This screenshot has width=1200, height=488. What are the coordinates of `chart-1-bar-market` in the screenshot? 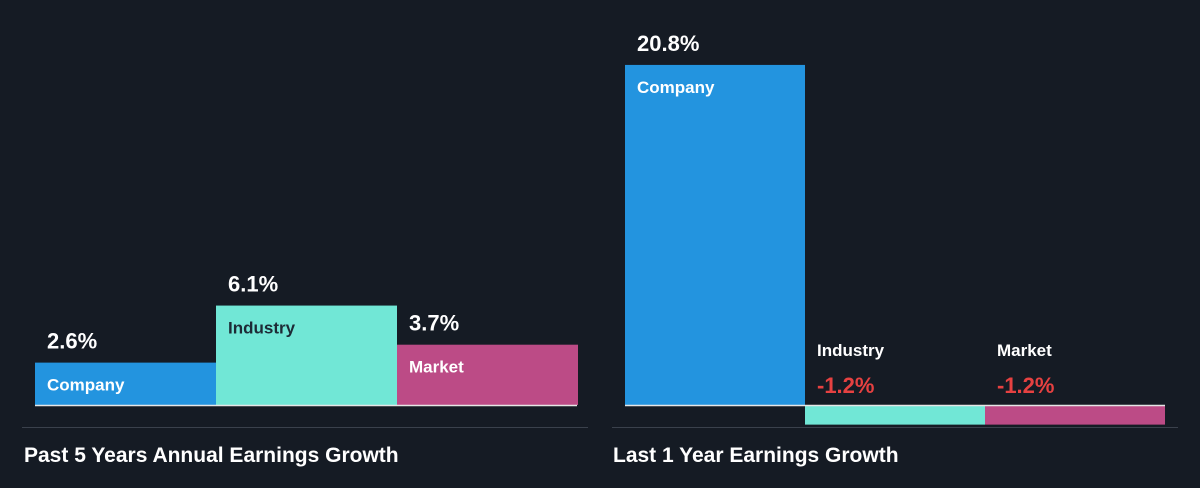 It's located at (487, 374).